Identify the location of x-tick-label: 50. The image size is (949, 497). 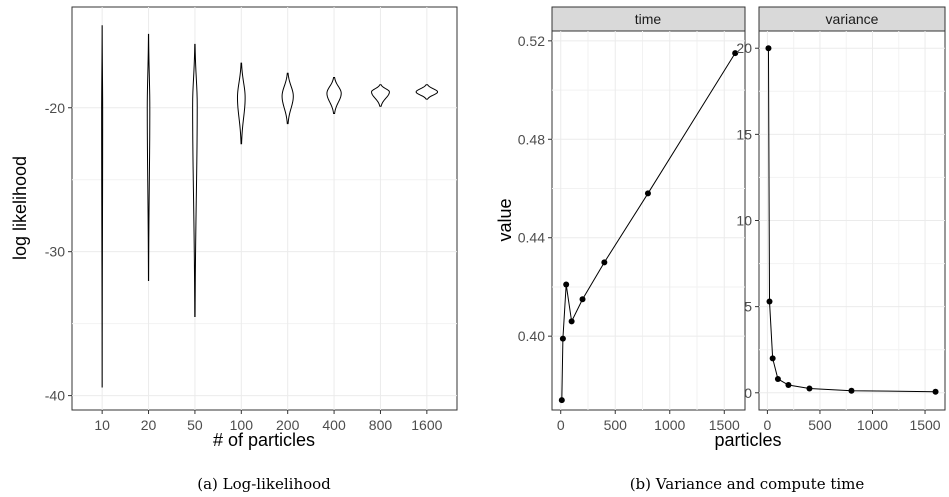
(195, 425).